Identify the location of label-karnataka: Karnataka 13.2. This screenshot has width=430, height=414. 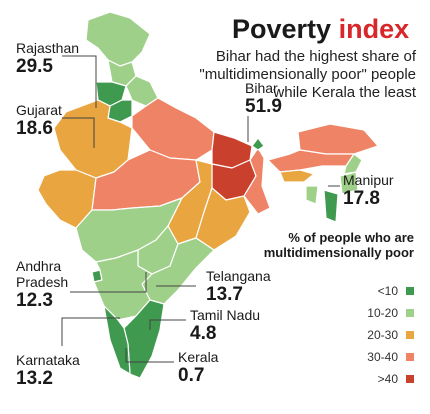
(48, 370).